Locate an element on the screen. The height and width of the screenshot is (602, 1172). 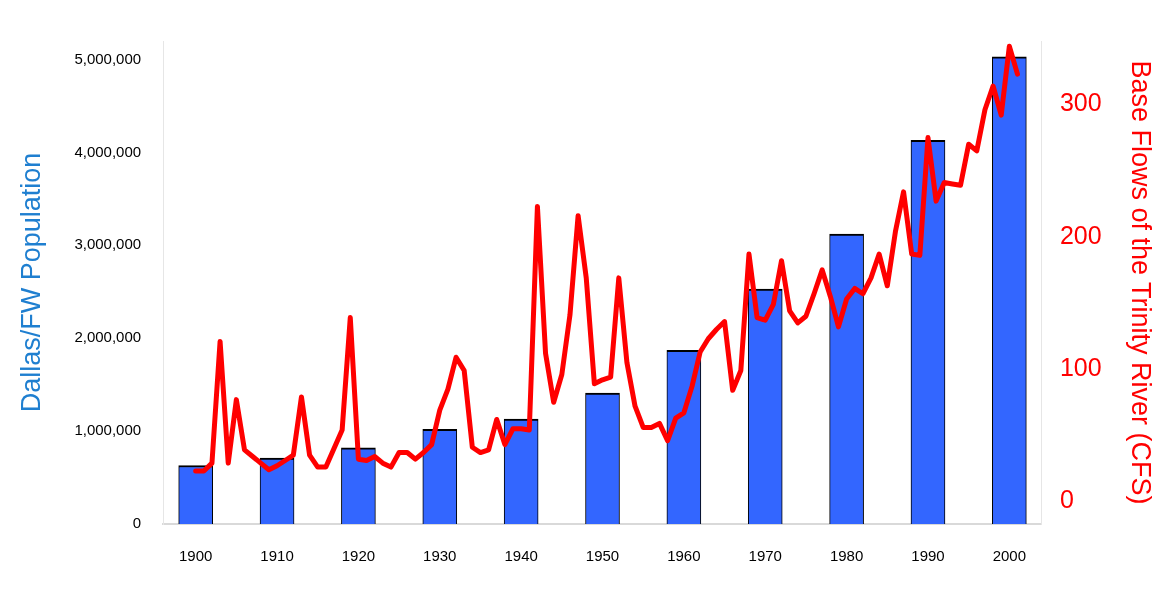
y2-axis-title: Base Flows of the Trinity River (CFS) is located at coordinates (1141, 282).